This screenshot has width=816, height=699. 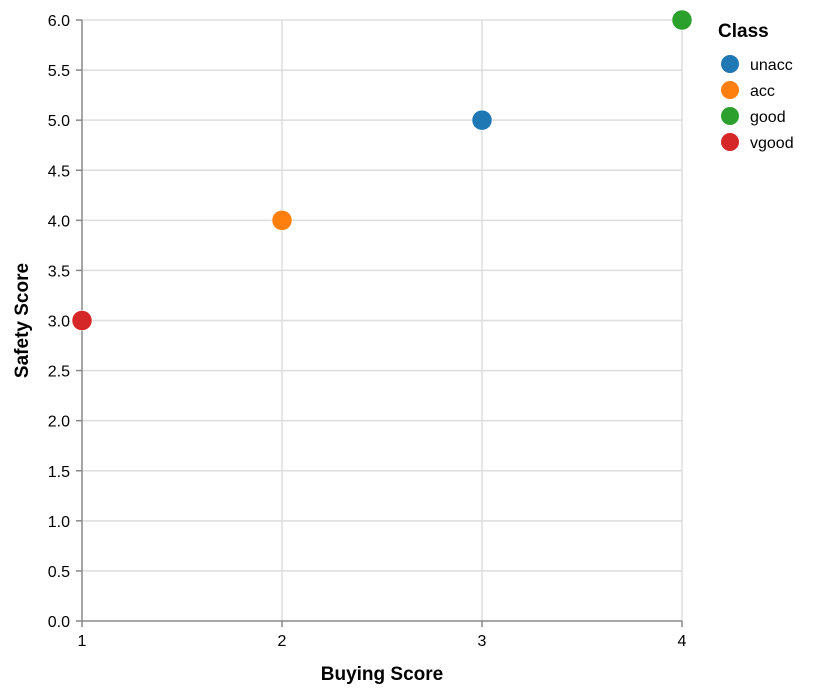 What do you see at coordinates (382, 674) in the screenshot?
I see `x-axis-title: Buying Score` at bounding box center [382, 674].